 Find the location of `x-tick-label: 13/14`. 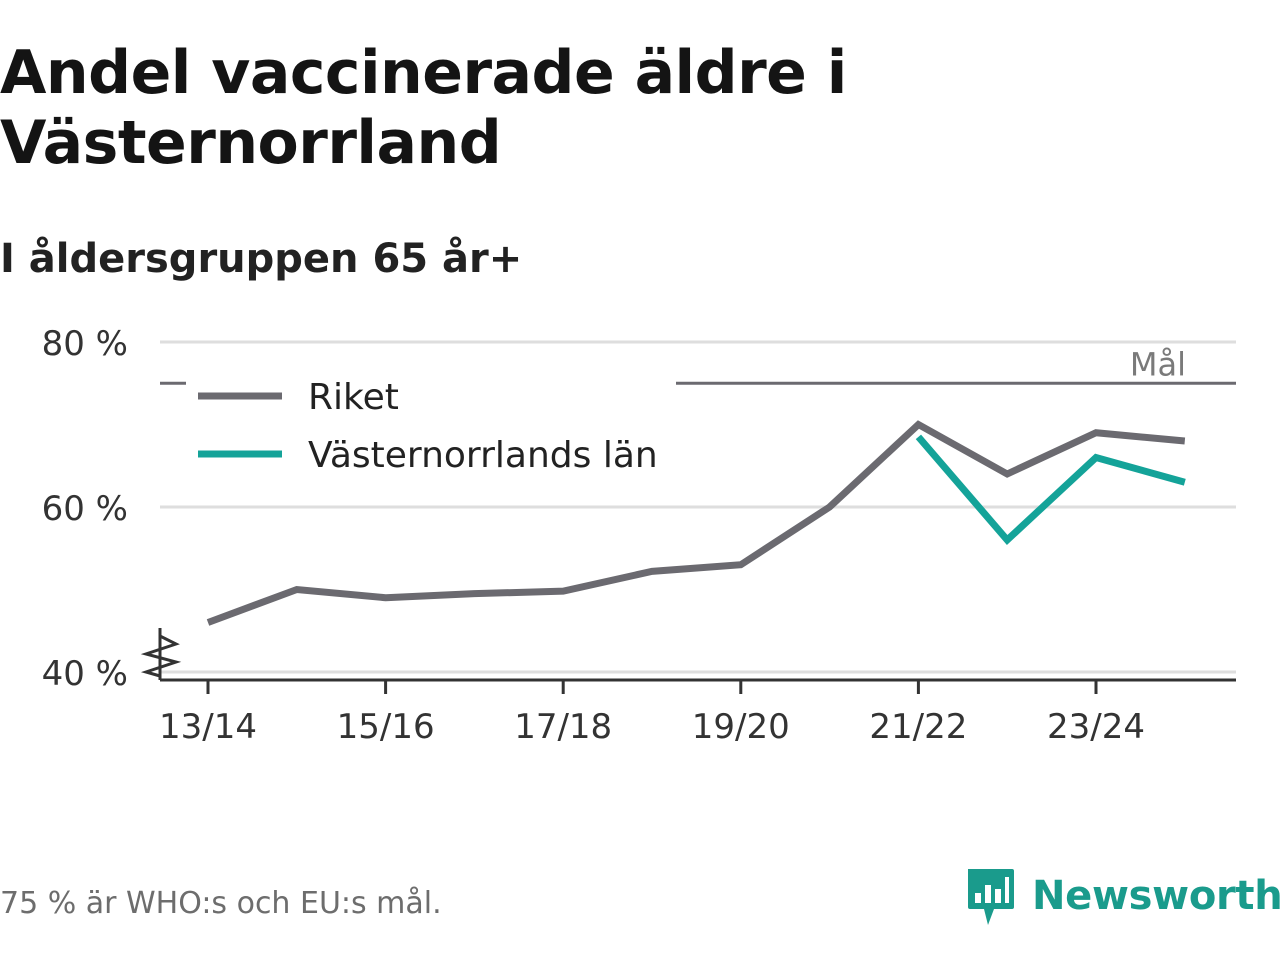

x-tick-label: 13/14 is located at coordinates (208, 727).